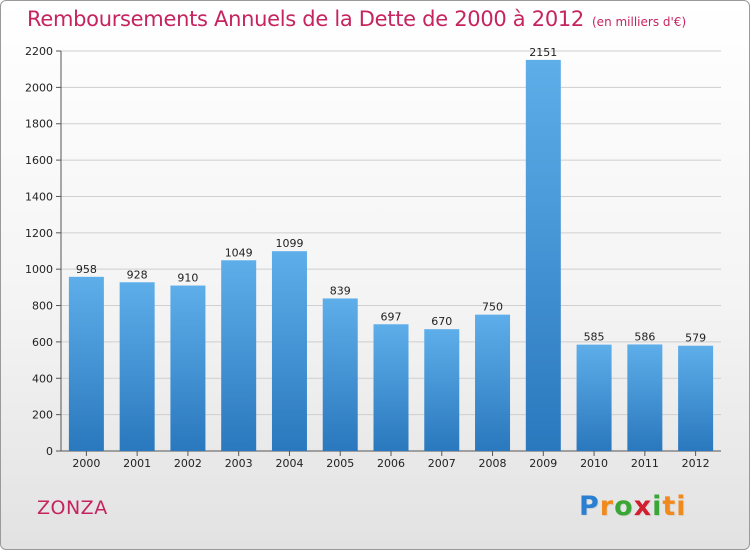  I want to click on bar-2006, so click(391, 387).